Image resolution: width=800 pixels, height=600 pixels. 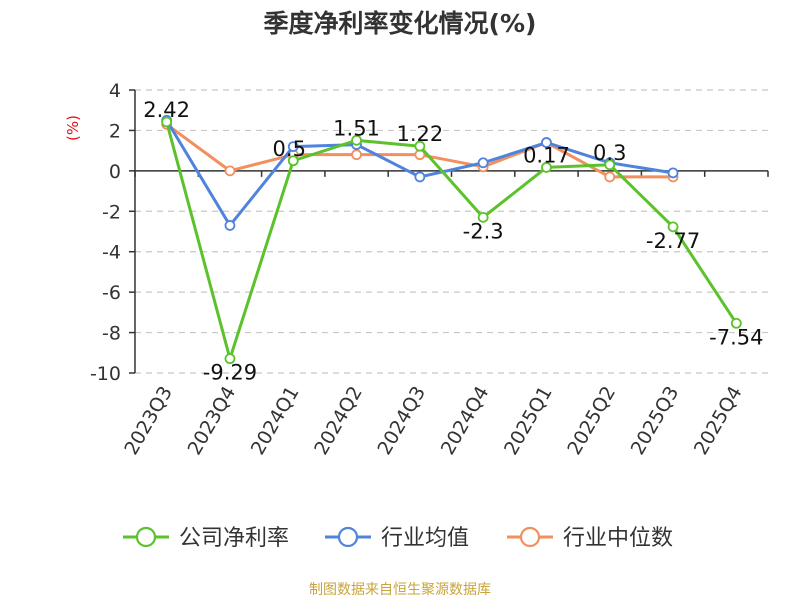 I want to click on legend-label: 行业均值, so click(x=425, y=538).